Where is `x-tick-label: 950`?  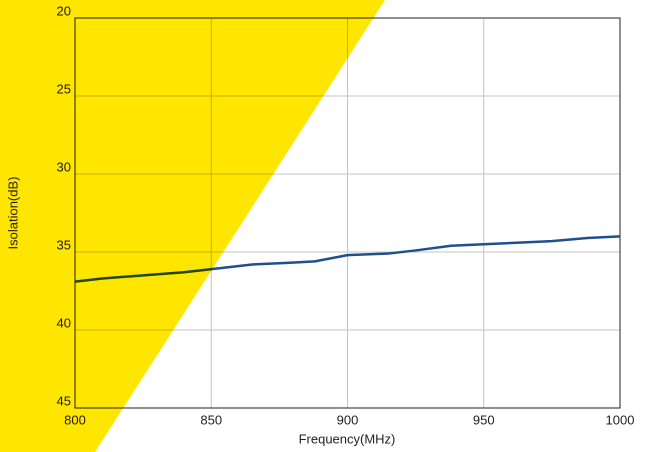
x-tick-label: 950 is located at coordinates (484, 419).